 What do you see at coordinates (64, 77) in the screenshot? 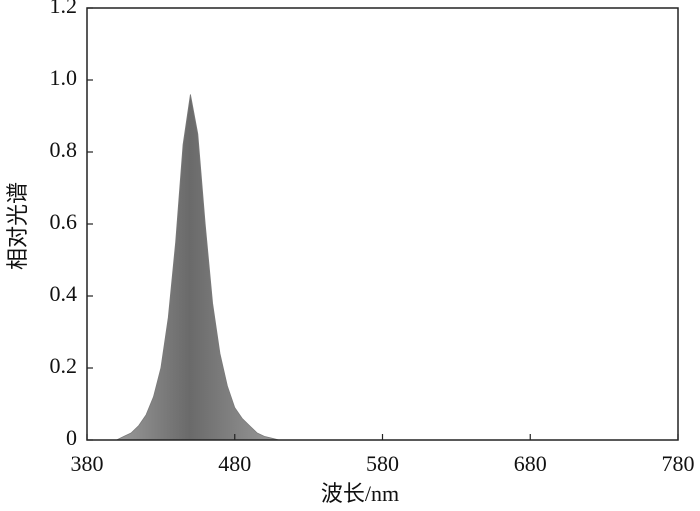
I see `y-tick-label: 1.0` at bounding box center [64, 77].